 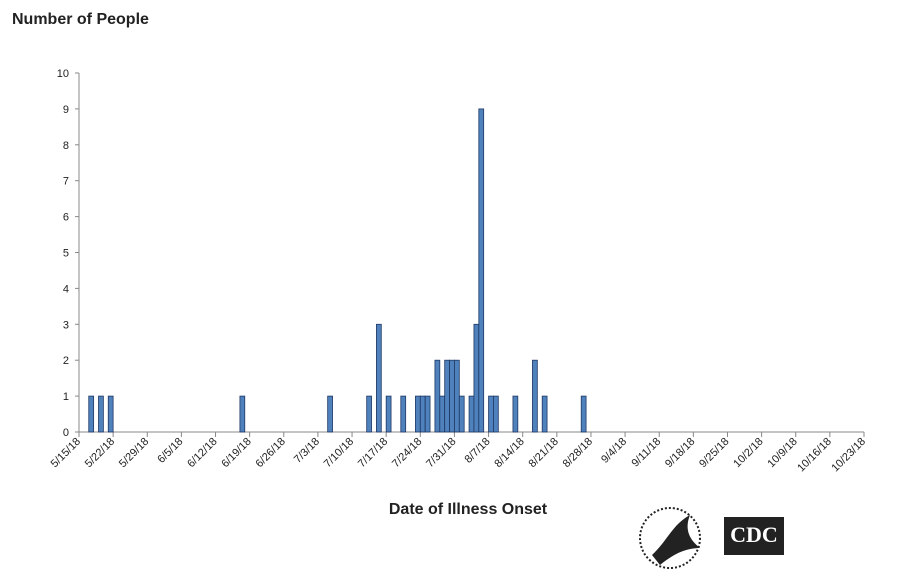 I want to click on chart-title: Number of People, so click(x=80, y=19).